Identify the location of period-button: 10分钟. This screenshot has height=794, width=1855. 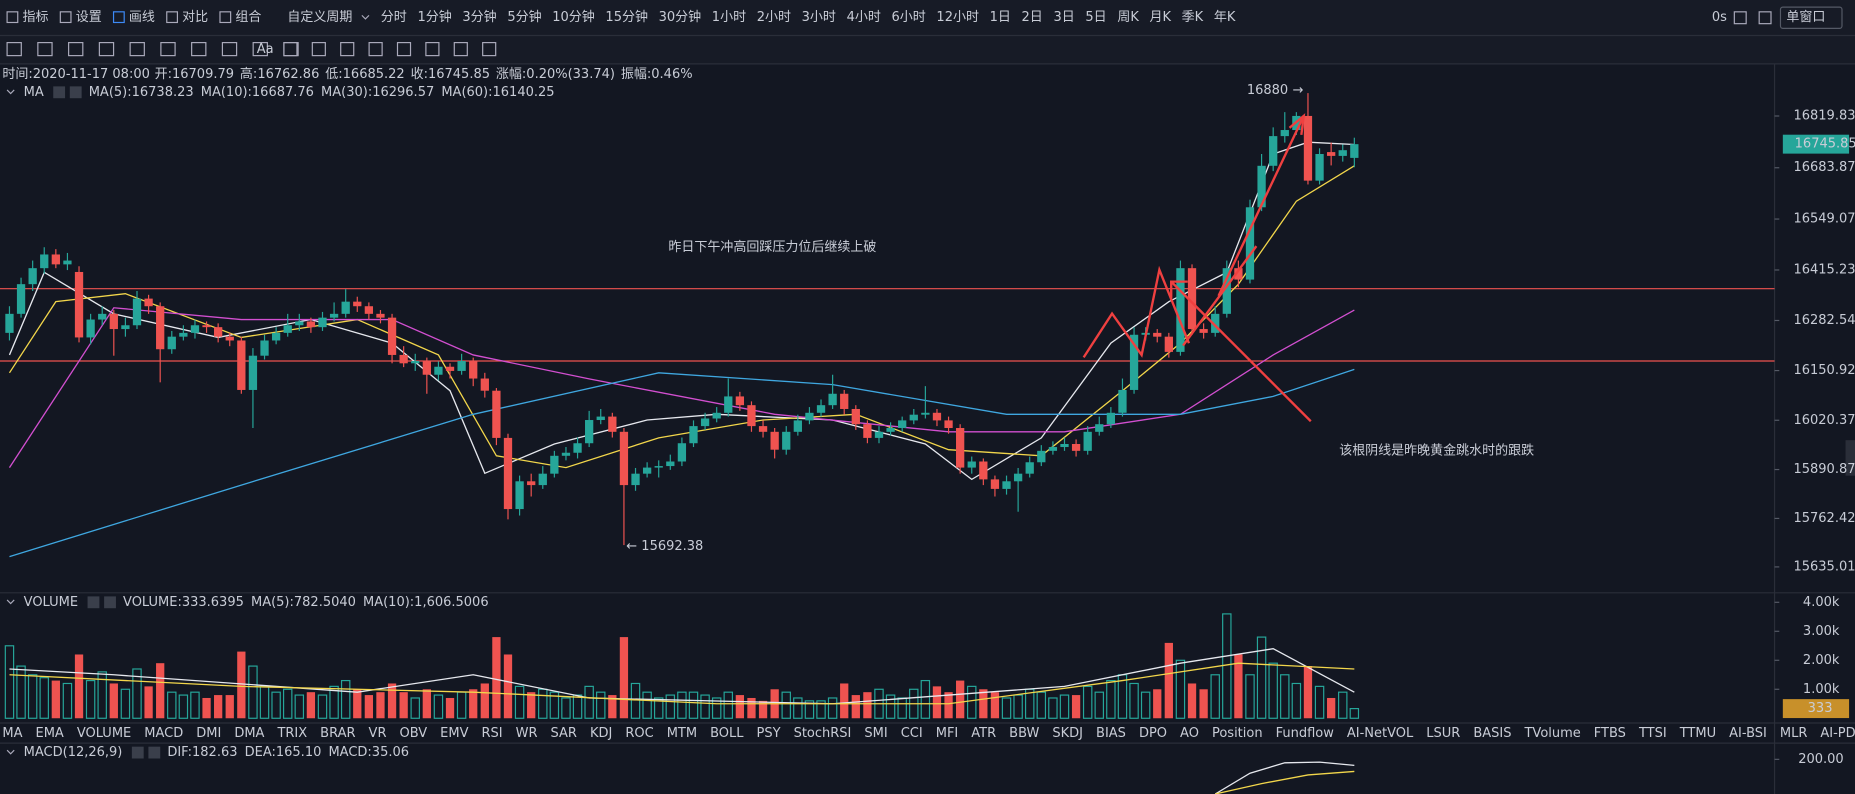
(573, 17).